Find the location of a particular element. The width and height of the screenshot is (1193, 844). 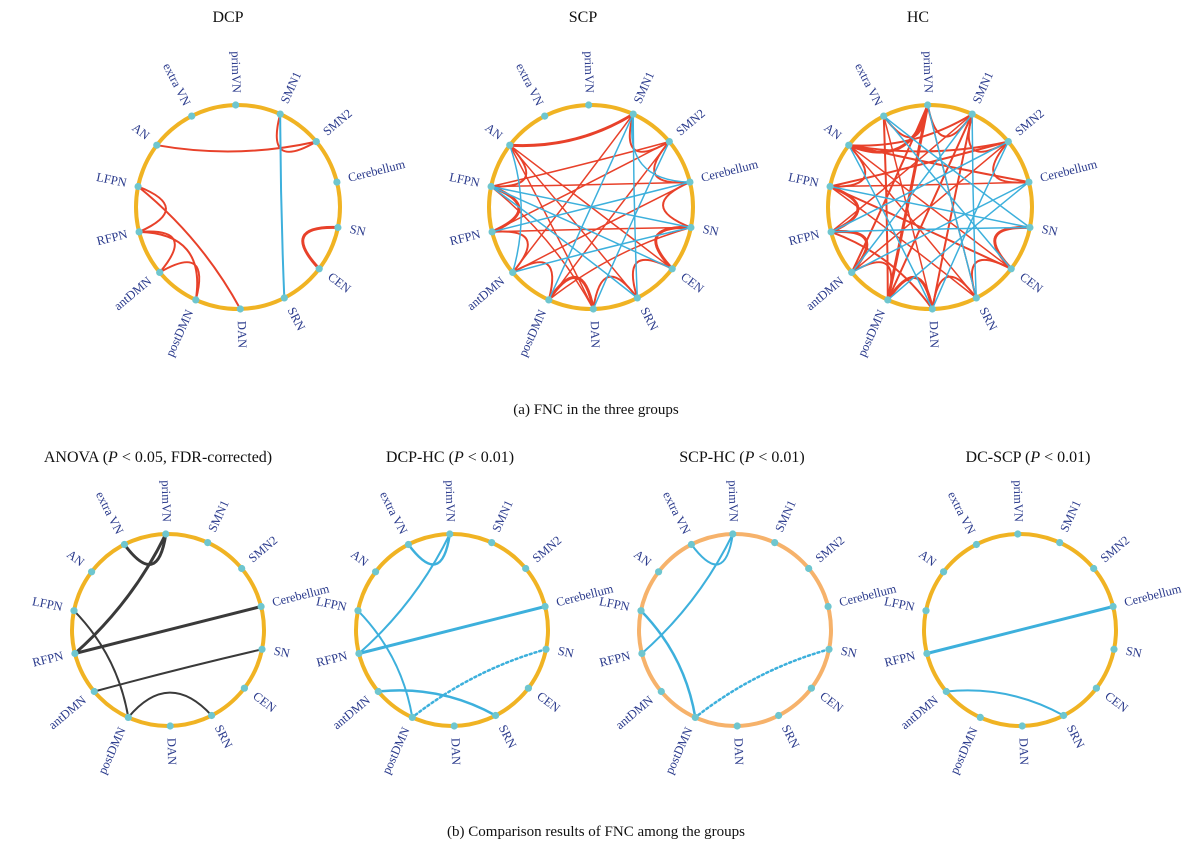

edge-RFPN-SMN2 is located at coordinates (581, 186).